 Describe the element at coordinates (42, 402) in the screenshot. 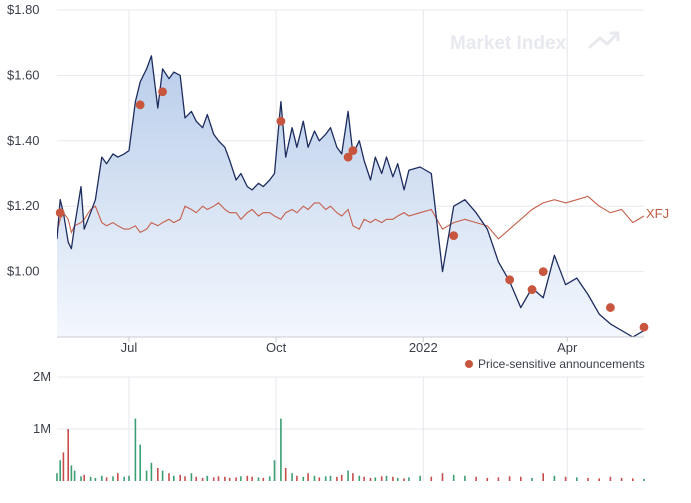

I see `volume-y-axis: 1M 2M` at that location.